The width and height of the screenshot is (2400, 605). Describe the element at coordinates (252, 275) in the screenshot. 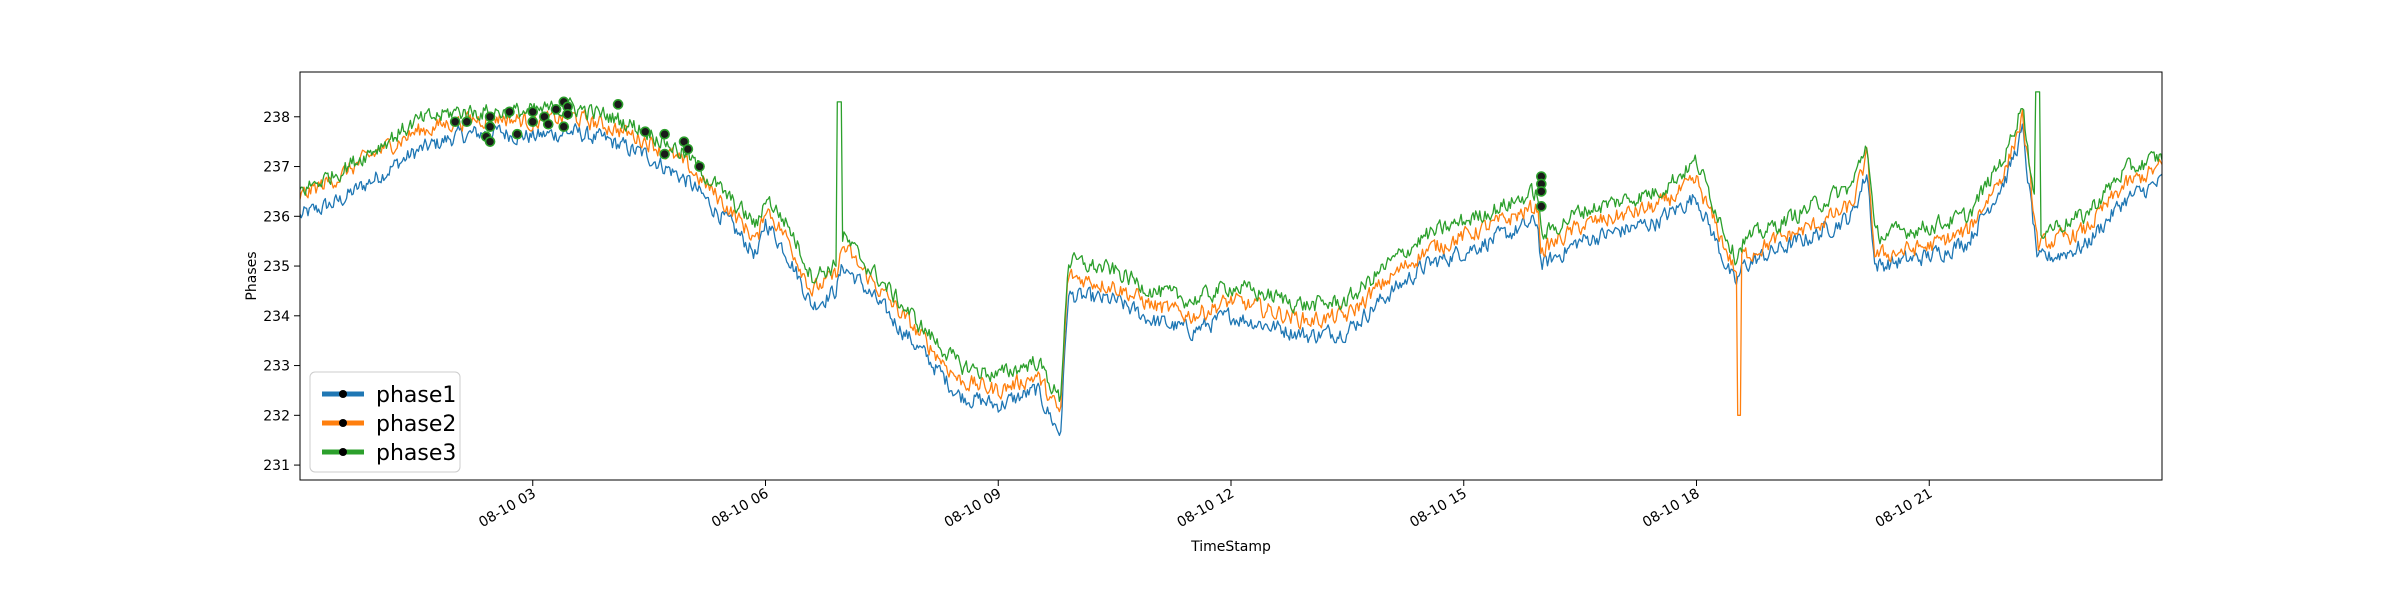

I see `y-axis-label: Phases` at that location.